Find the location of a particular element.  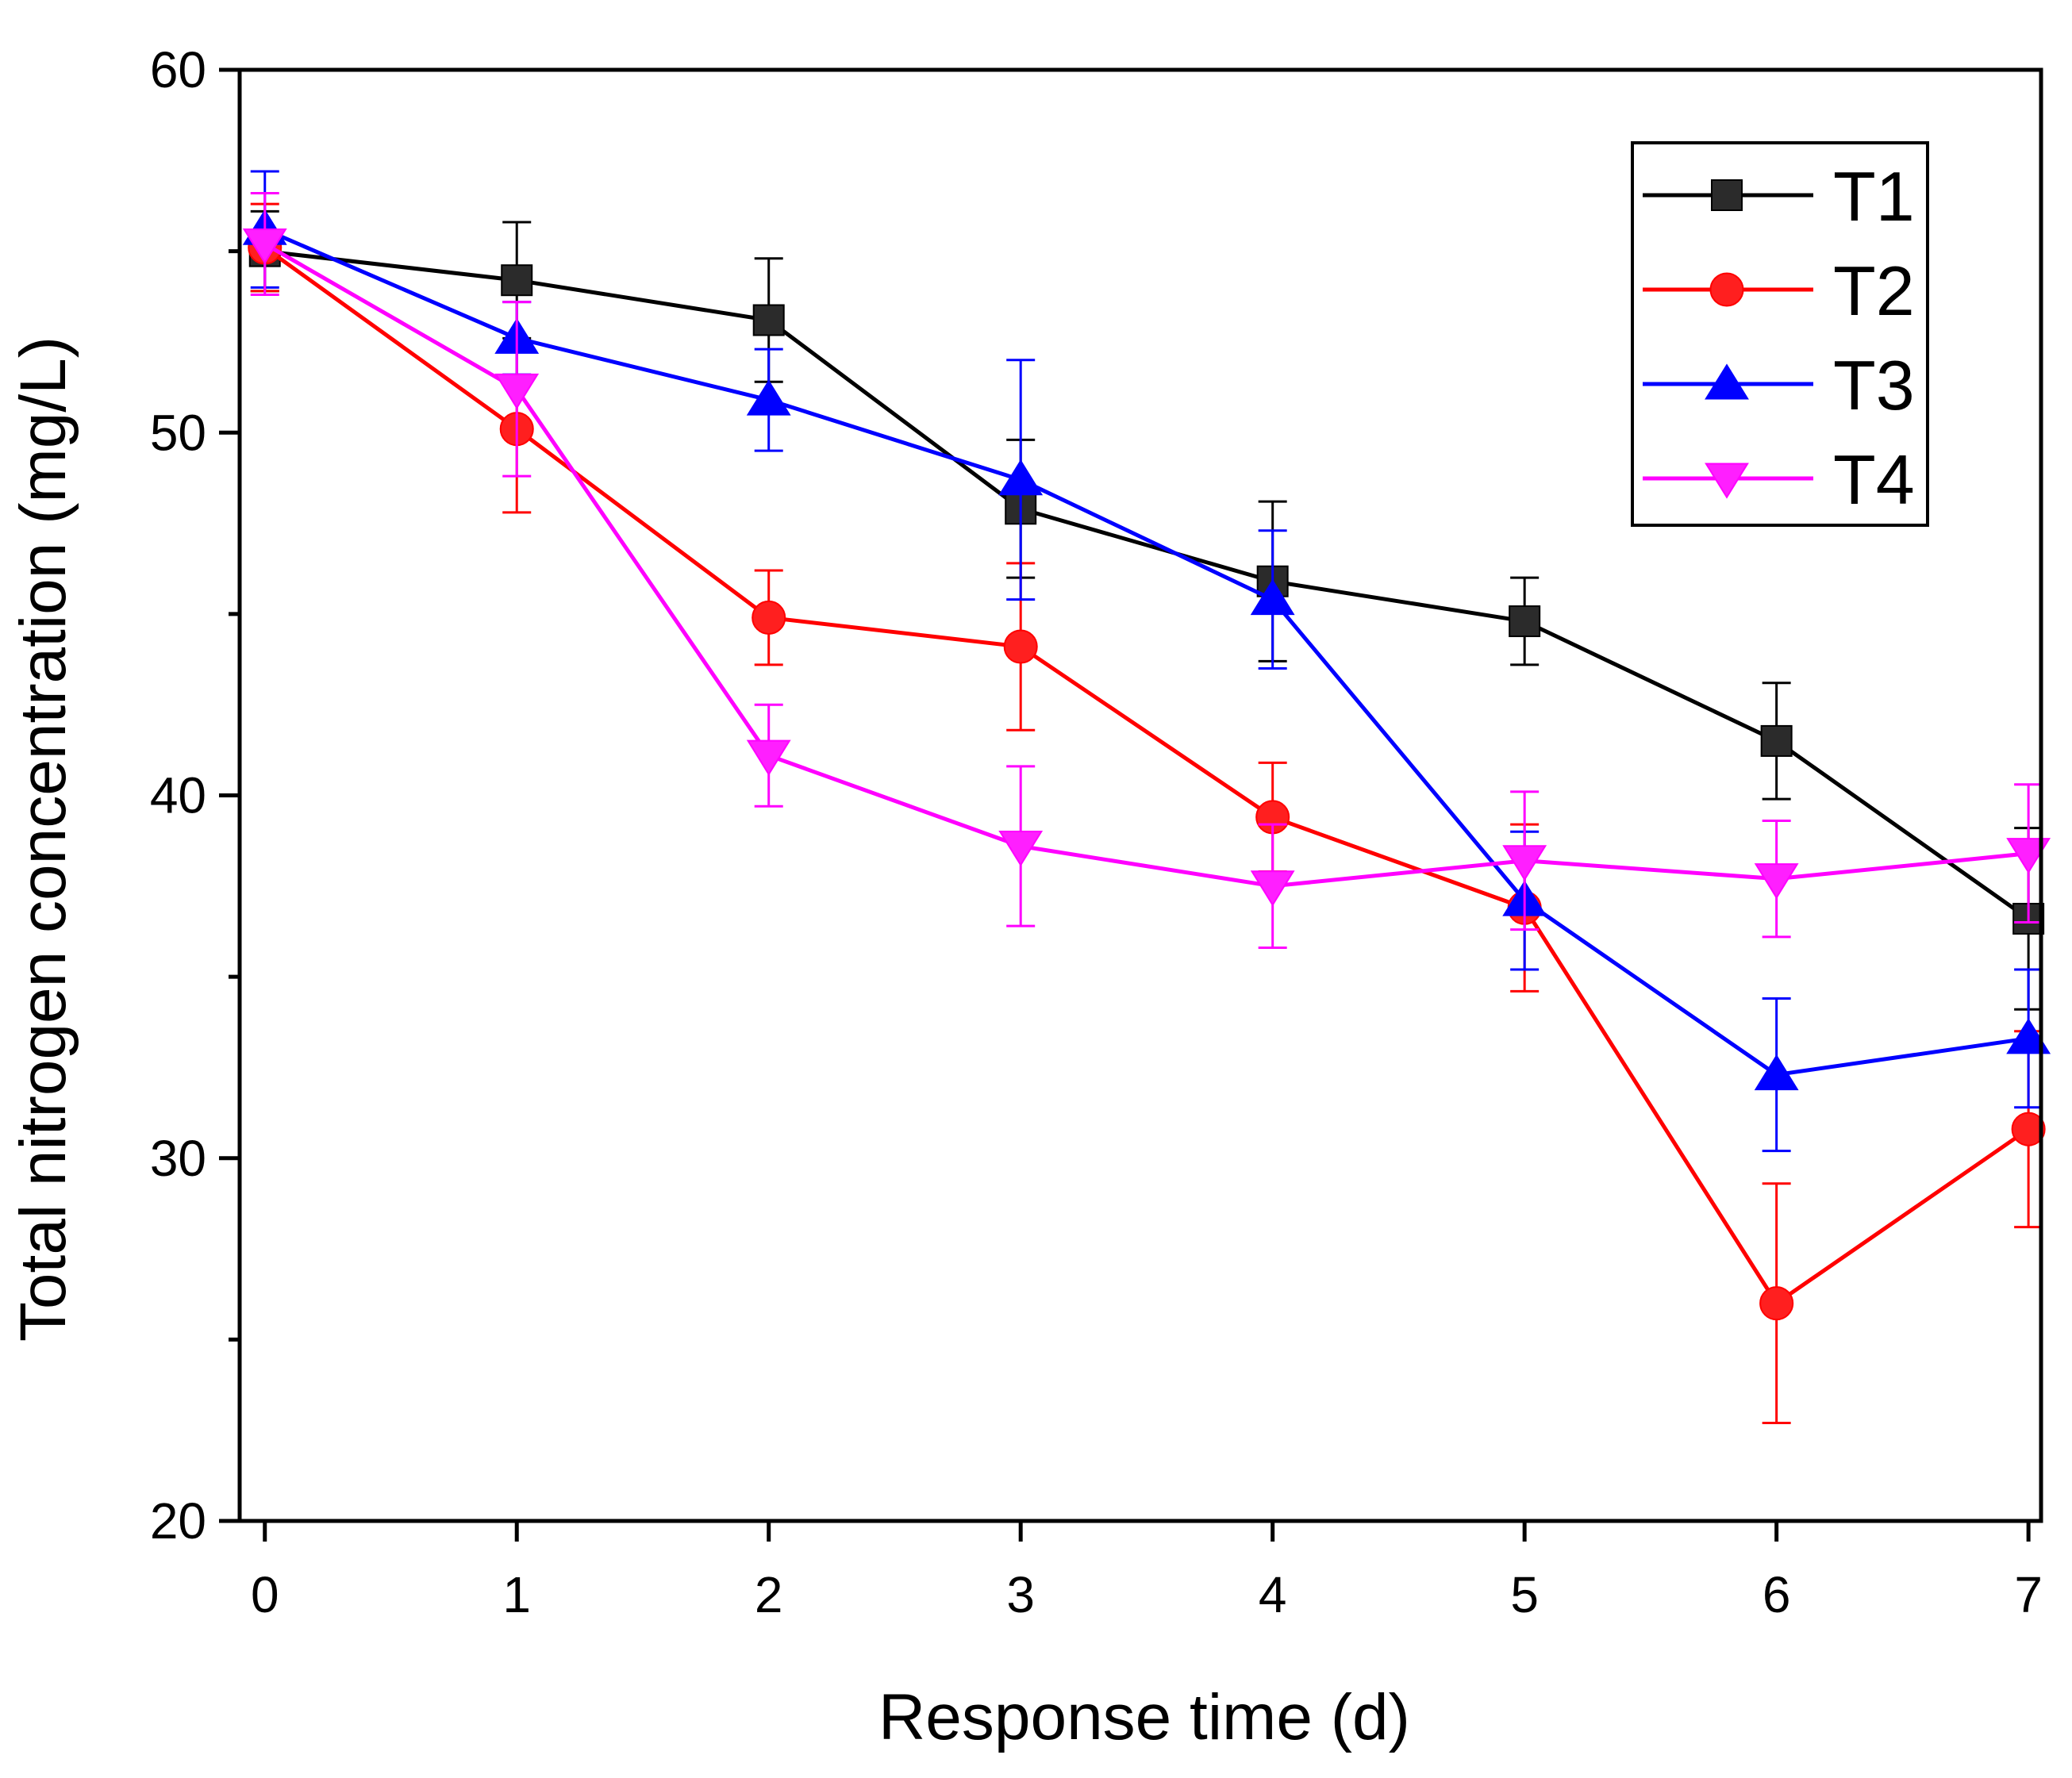

legend-item-T1: T1 is located at coordinates (1779, 197).